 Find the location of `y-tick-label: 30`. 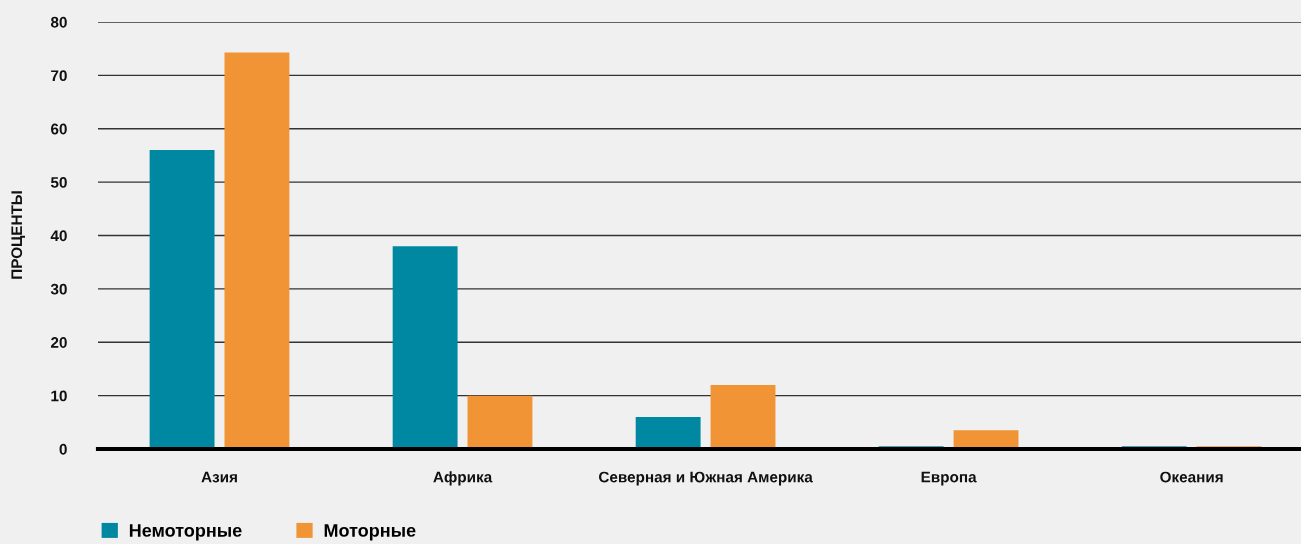

y-tick-label: 30 is located at coordinates (58, 289).